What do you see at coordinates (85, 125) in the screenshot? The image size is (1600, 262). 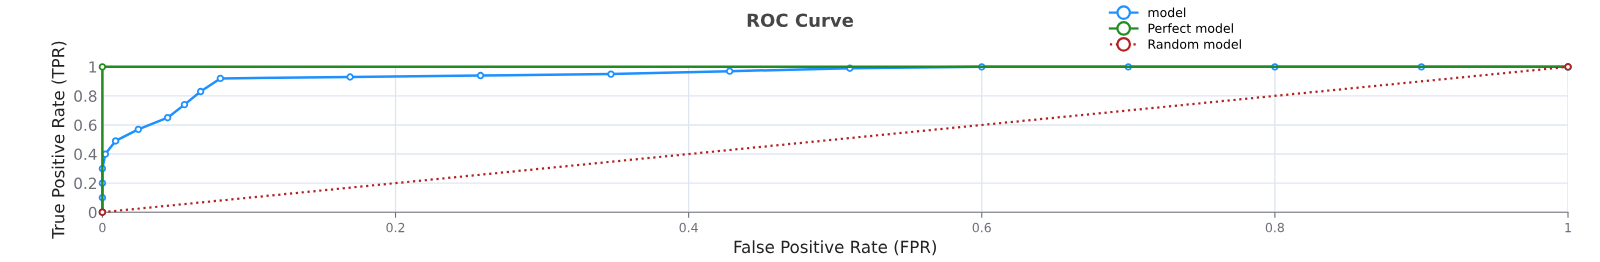 I see `y-tick-label: 0.6` at bounding box center [85, 125].